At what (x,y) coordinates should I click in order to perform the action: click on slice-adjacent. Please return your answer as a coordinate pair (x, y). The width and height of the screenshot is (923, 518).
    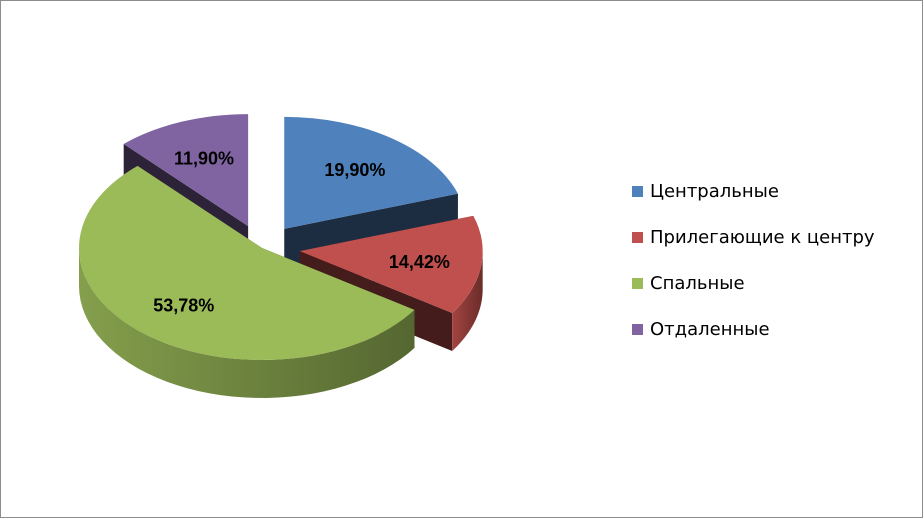
    Looking at the image, I should click on (391, 264).